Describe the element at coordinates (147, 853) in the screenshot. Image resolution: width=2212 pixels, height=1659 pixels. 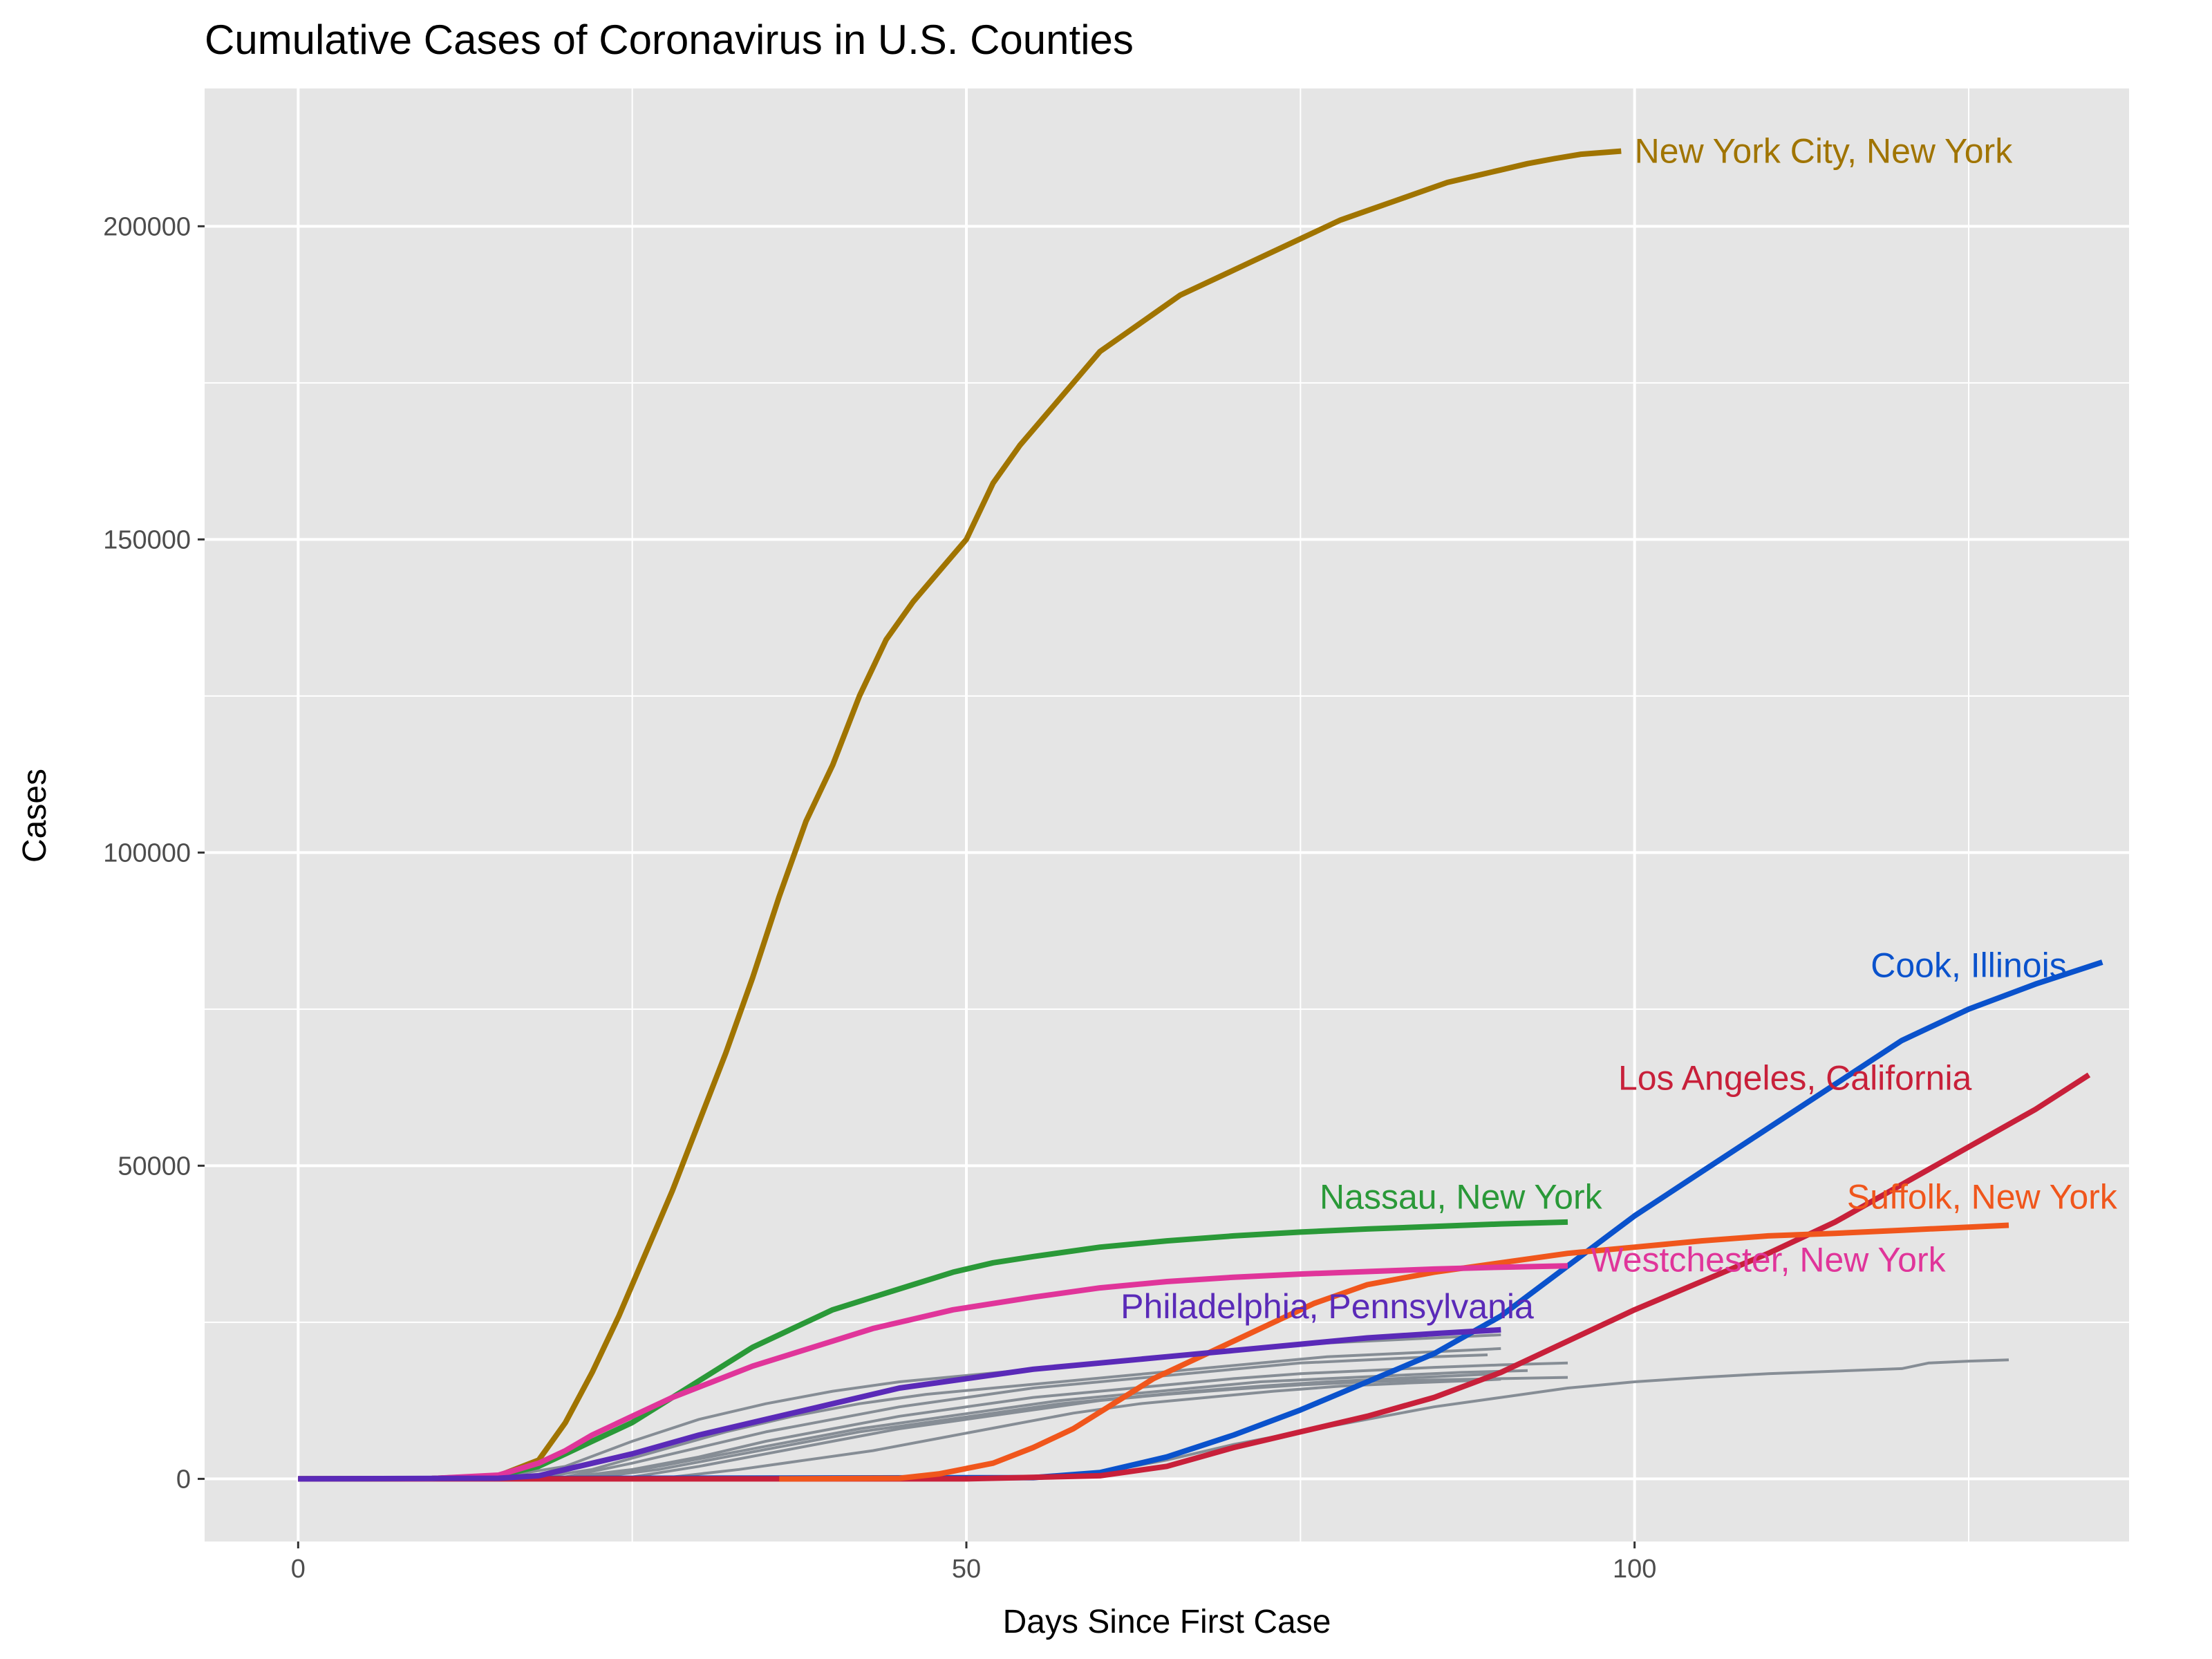
I see `y-tick-label: 100000` at that location.